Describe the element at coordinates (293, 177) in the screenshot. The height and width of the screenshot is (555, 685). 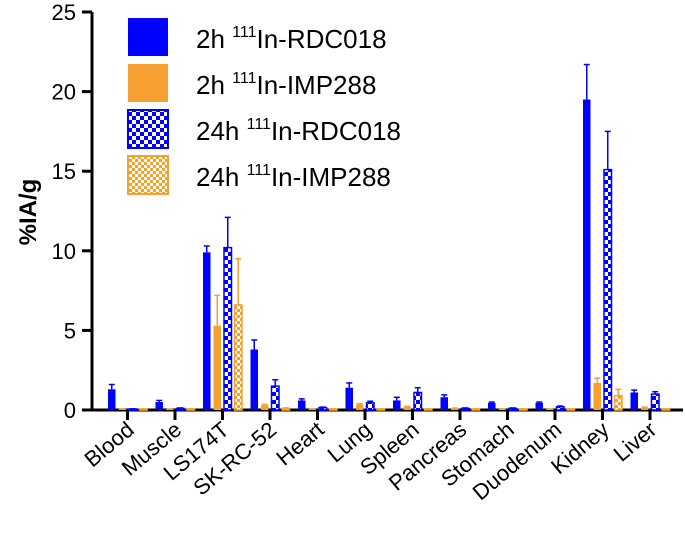
I see `legend-label: 24h 111In-IMP288` at that location.